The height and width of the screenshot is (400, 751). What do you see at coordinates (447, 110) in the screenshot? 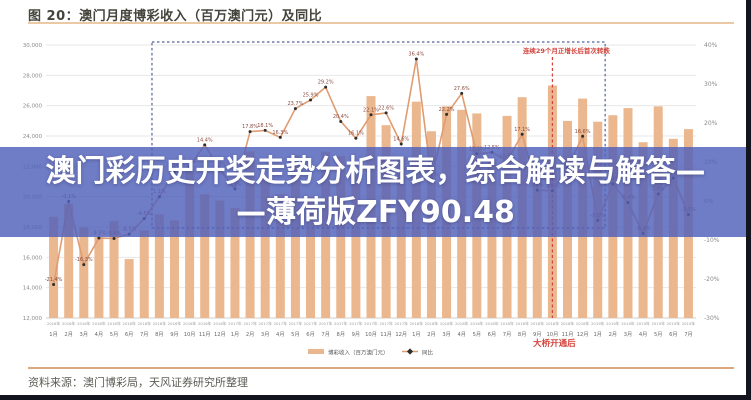
I see `yoy-point-label: 22.2%` at bounding box center [447, 110].